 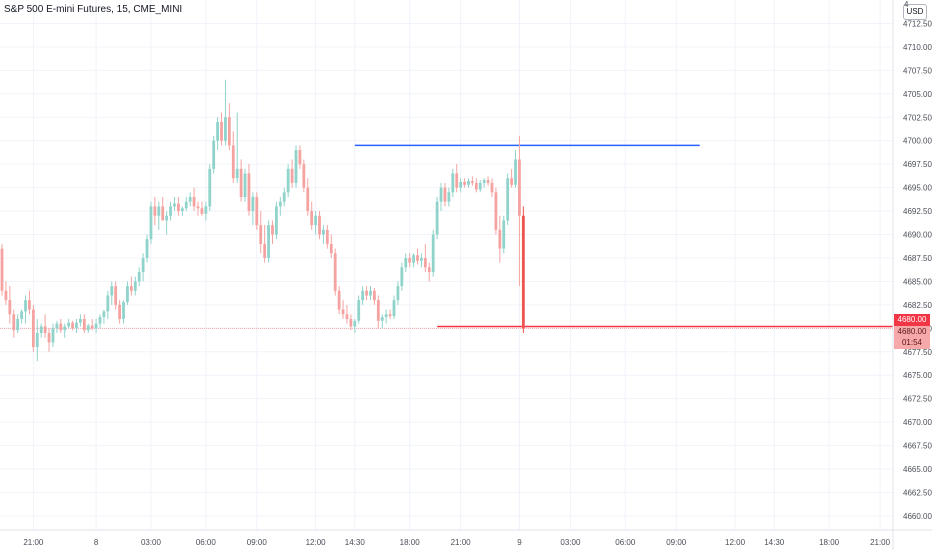 I want to click on currency-button: USD, so click(x=915, y=12).